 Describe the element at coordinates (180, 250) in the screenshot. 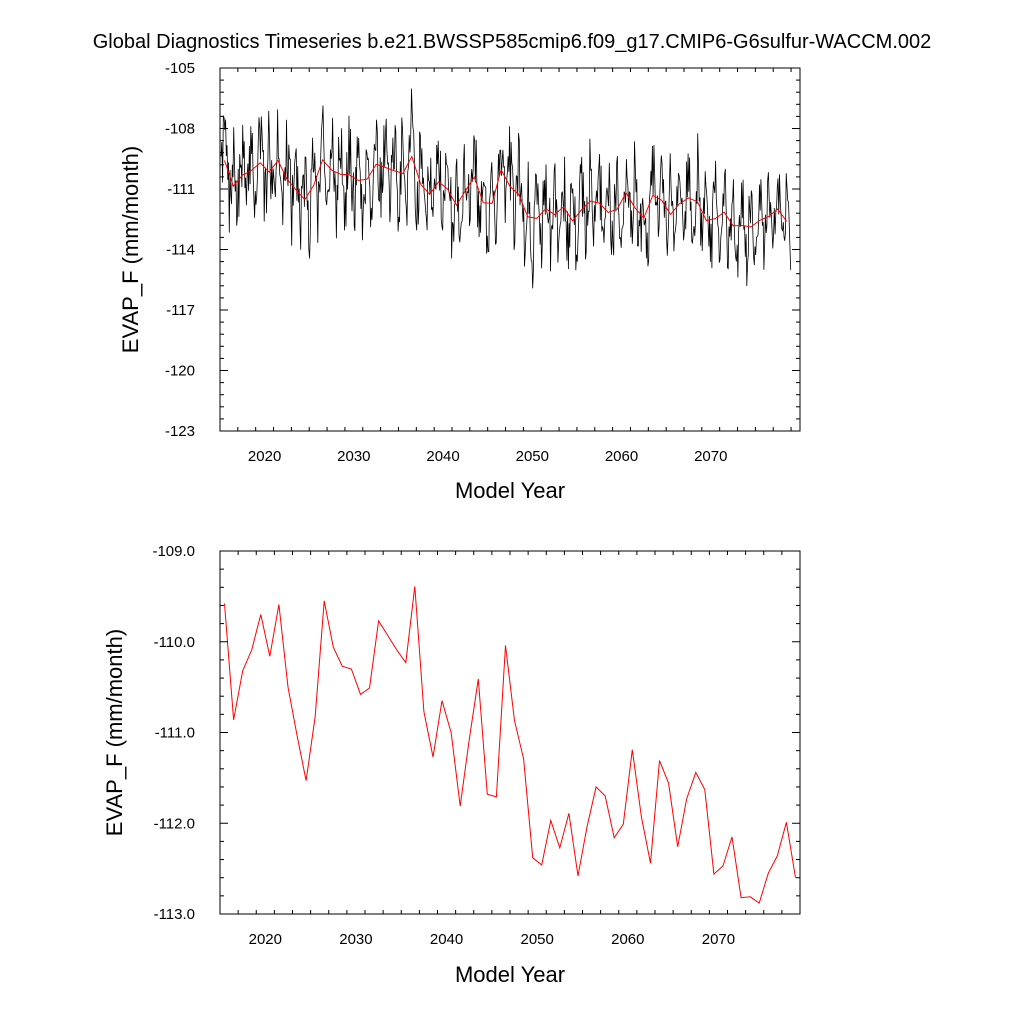

I see `y-tick-label: -114` at that location.